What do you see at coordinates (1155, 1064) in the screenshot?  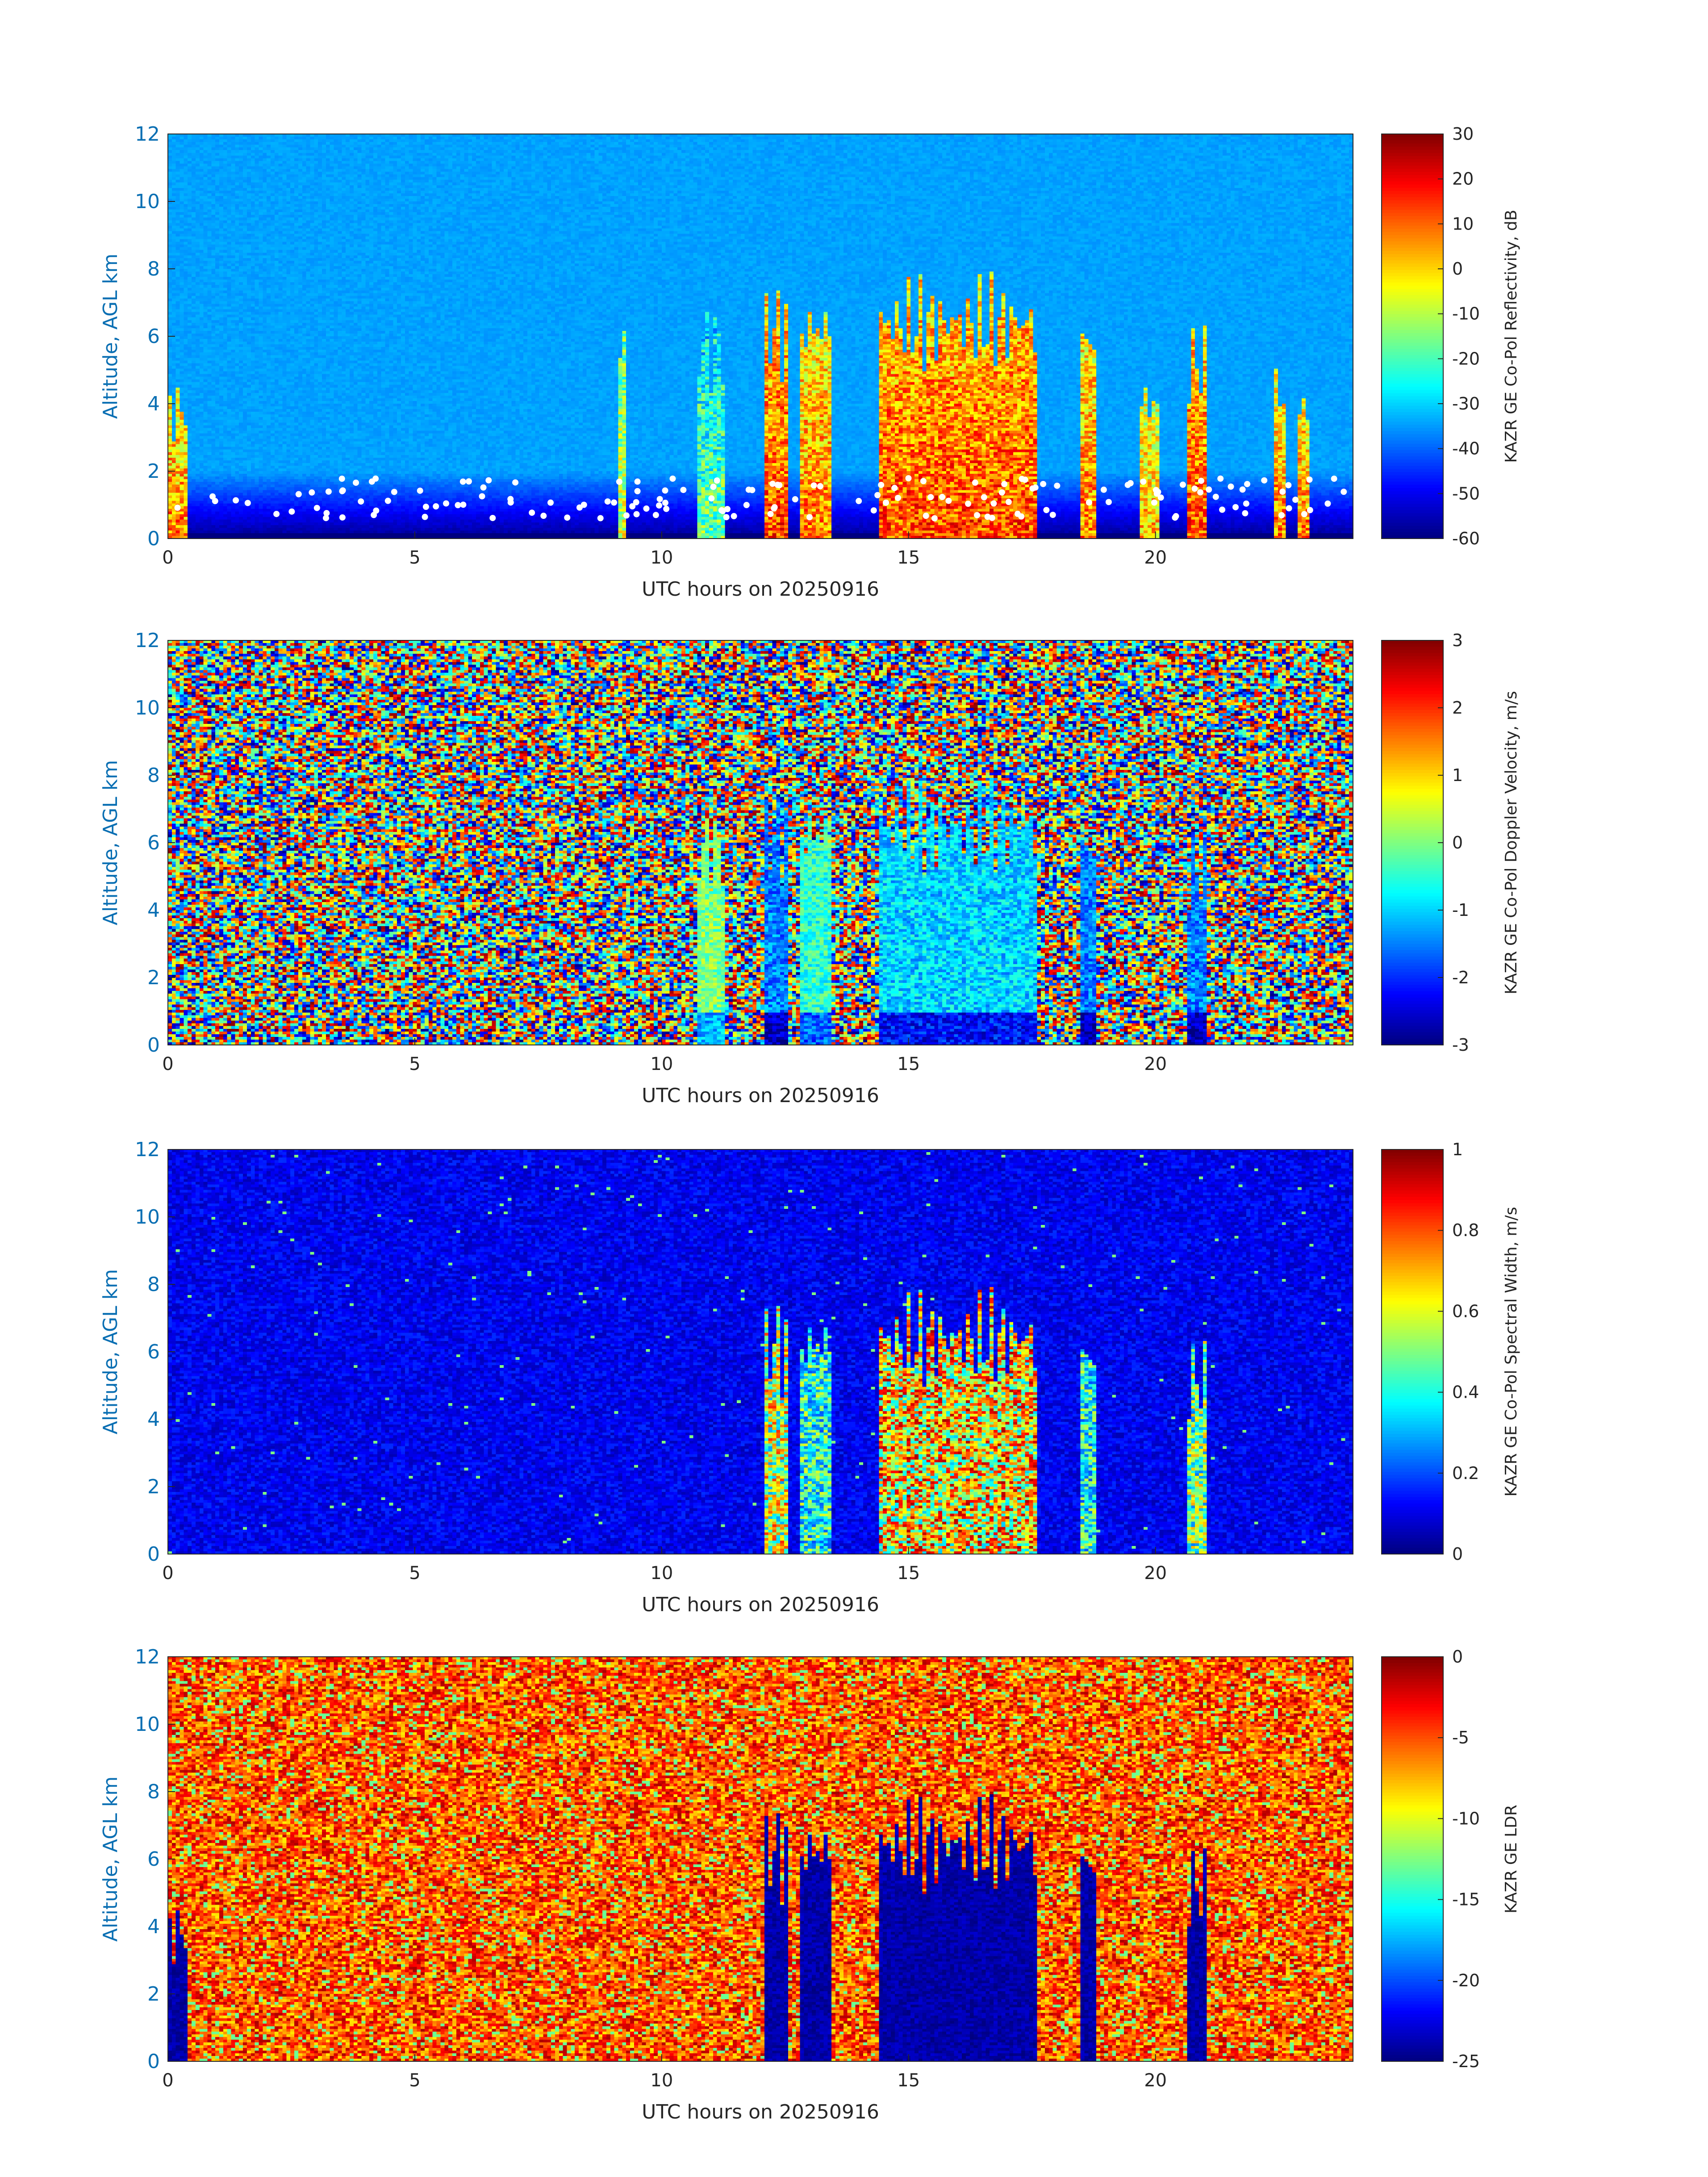 I see `x-tick-label: 20` at bounding box center [1155, 1064].